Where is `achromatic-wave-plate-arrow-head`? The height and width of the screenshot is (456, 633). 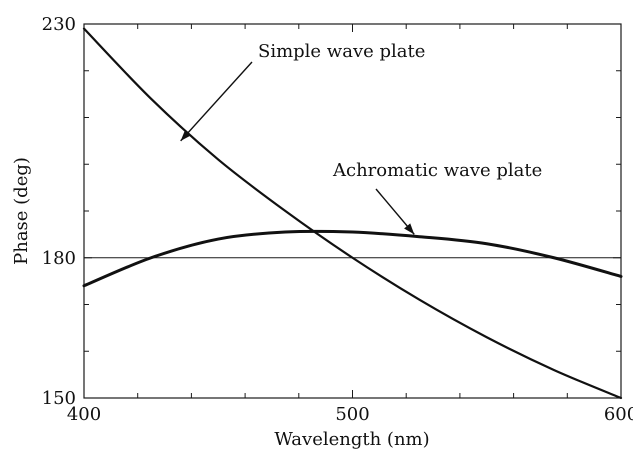
achromatic-wave-plate-arrow-head is located at coordinates (409, 229).